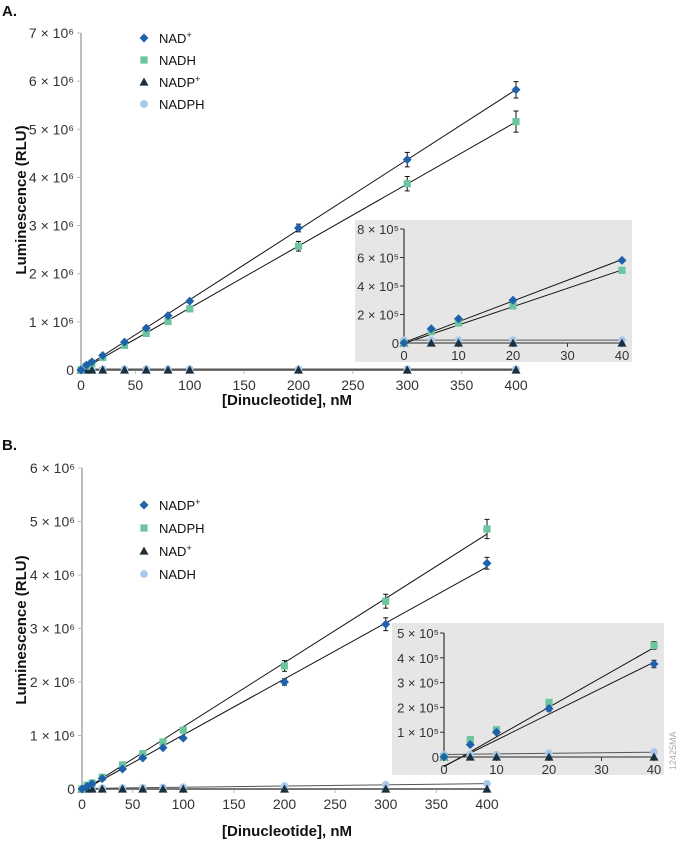  Describe the element at coordinates (567, 355) in the screenshot. I see `x-tick-label: 30` at that location.